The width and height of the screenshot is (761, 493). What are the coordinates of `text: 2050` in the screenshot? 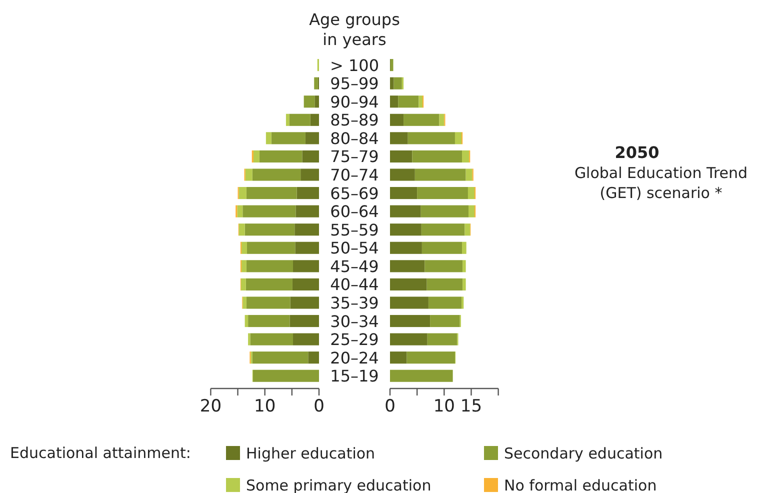 It's located at (637, 152).